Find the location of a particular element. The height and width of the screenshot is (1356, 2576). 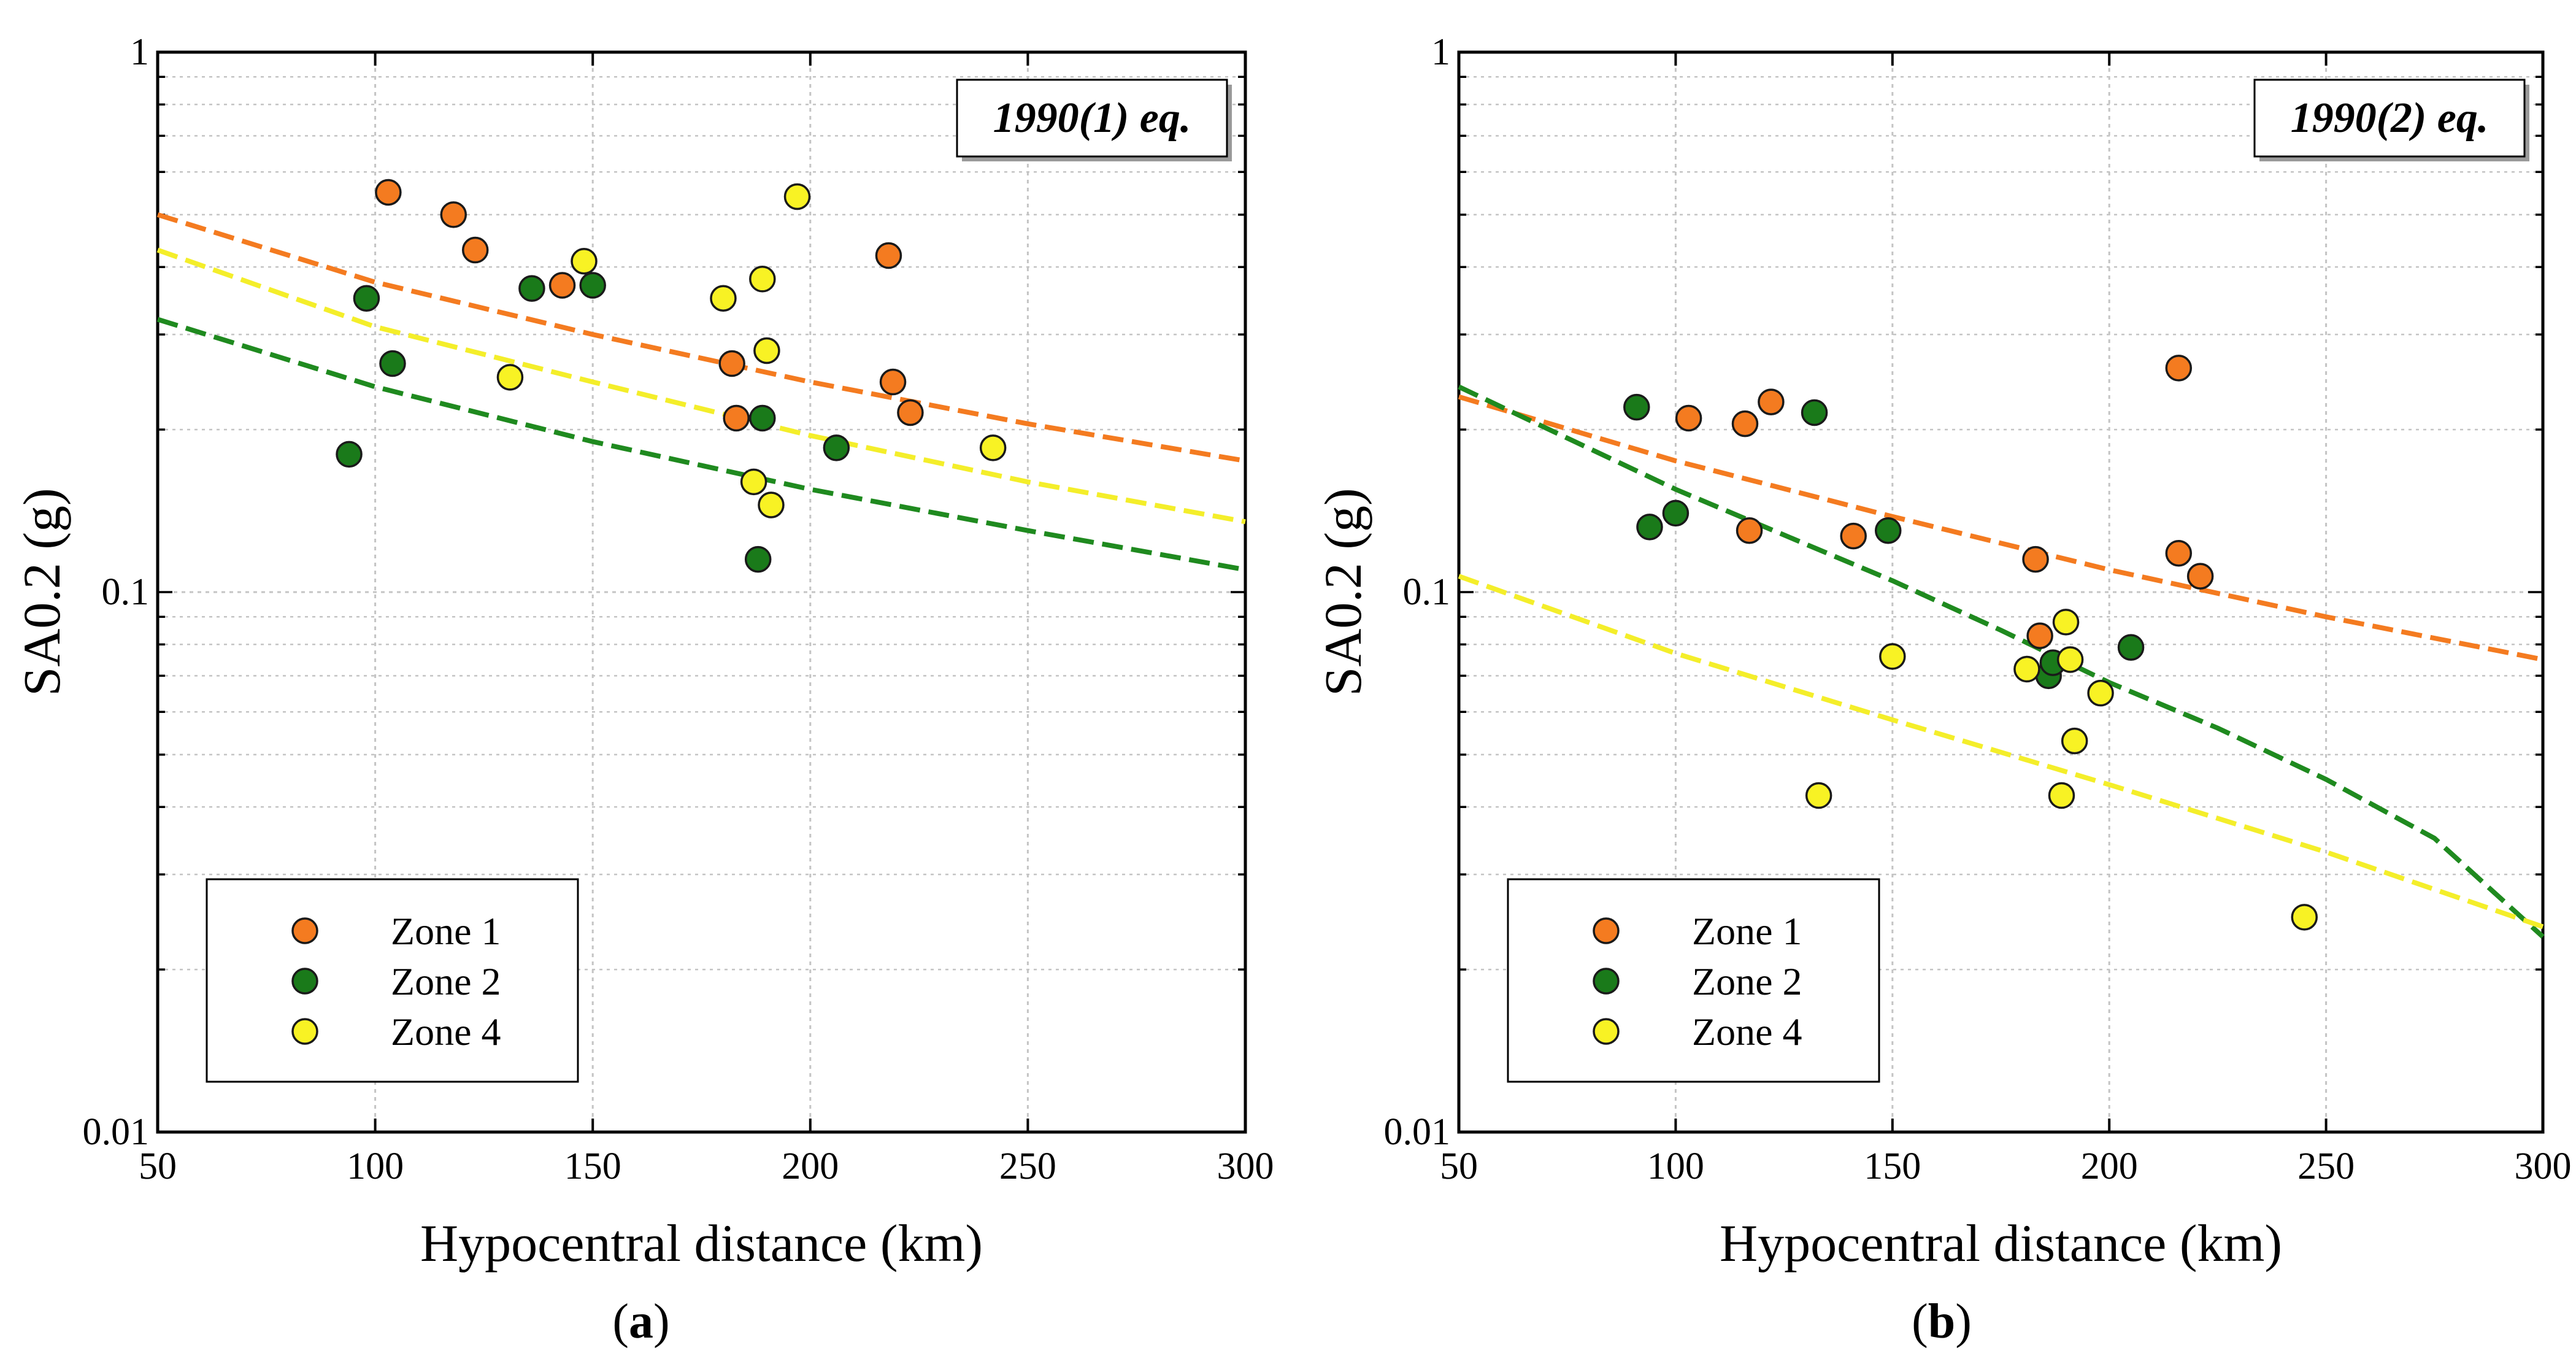

caption-letter: b is located at coordinates (1942, 1322).